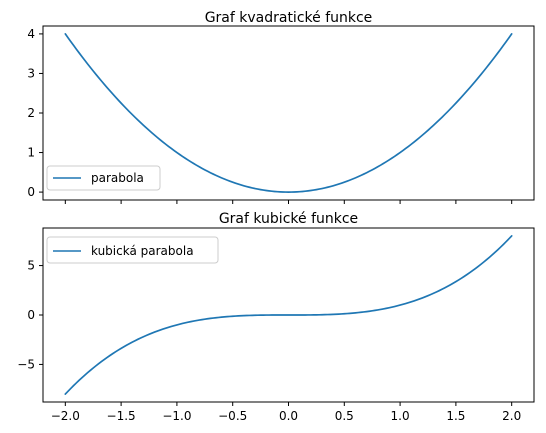  I want to click on x-tick-label: −2.0, so click(65, 416).